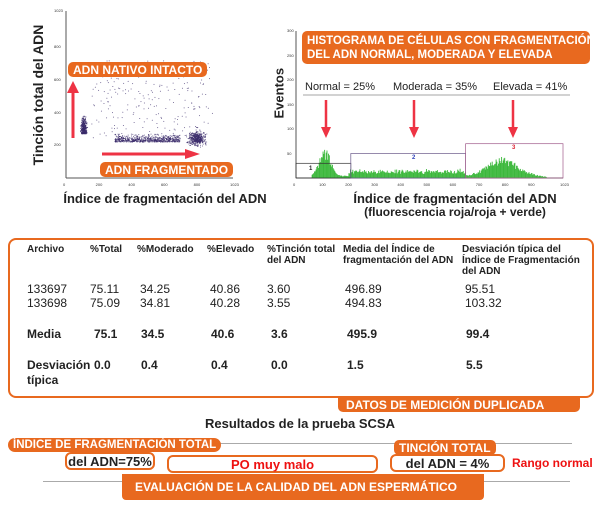  Describe the element at coordinates (223, 334) in the screenshot. I see `mean-value: 40.6` at that location.